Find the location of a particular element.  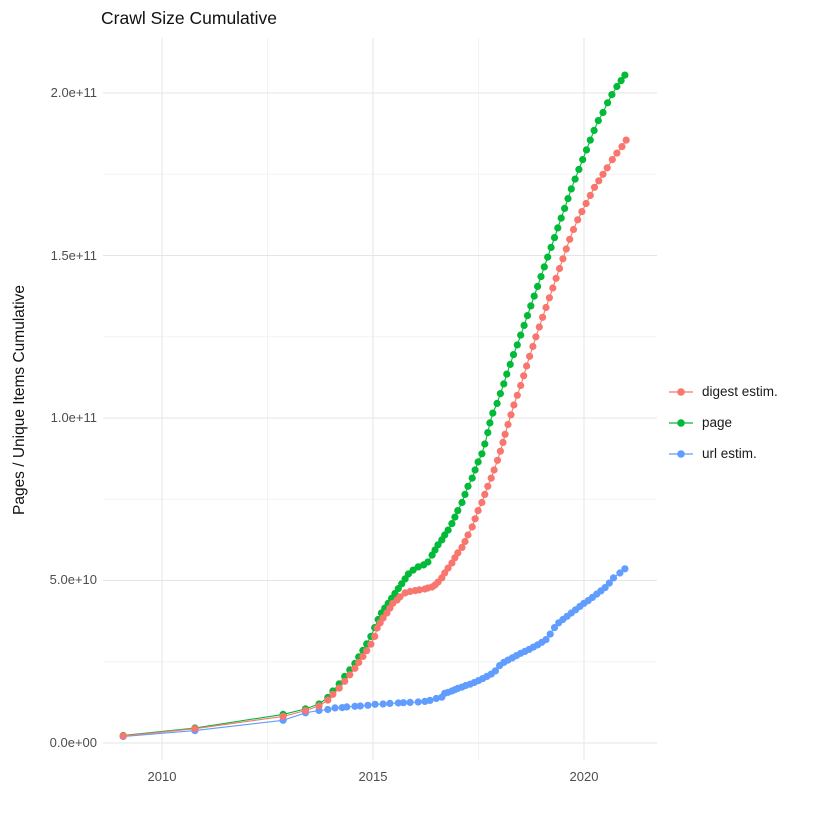

legend-item-url-estim: url estim. is located at coordinates (723, 453).